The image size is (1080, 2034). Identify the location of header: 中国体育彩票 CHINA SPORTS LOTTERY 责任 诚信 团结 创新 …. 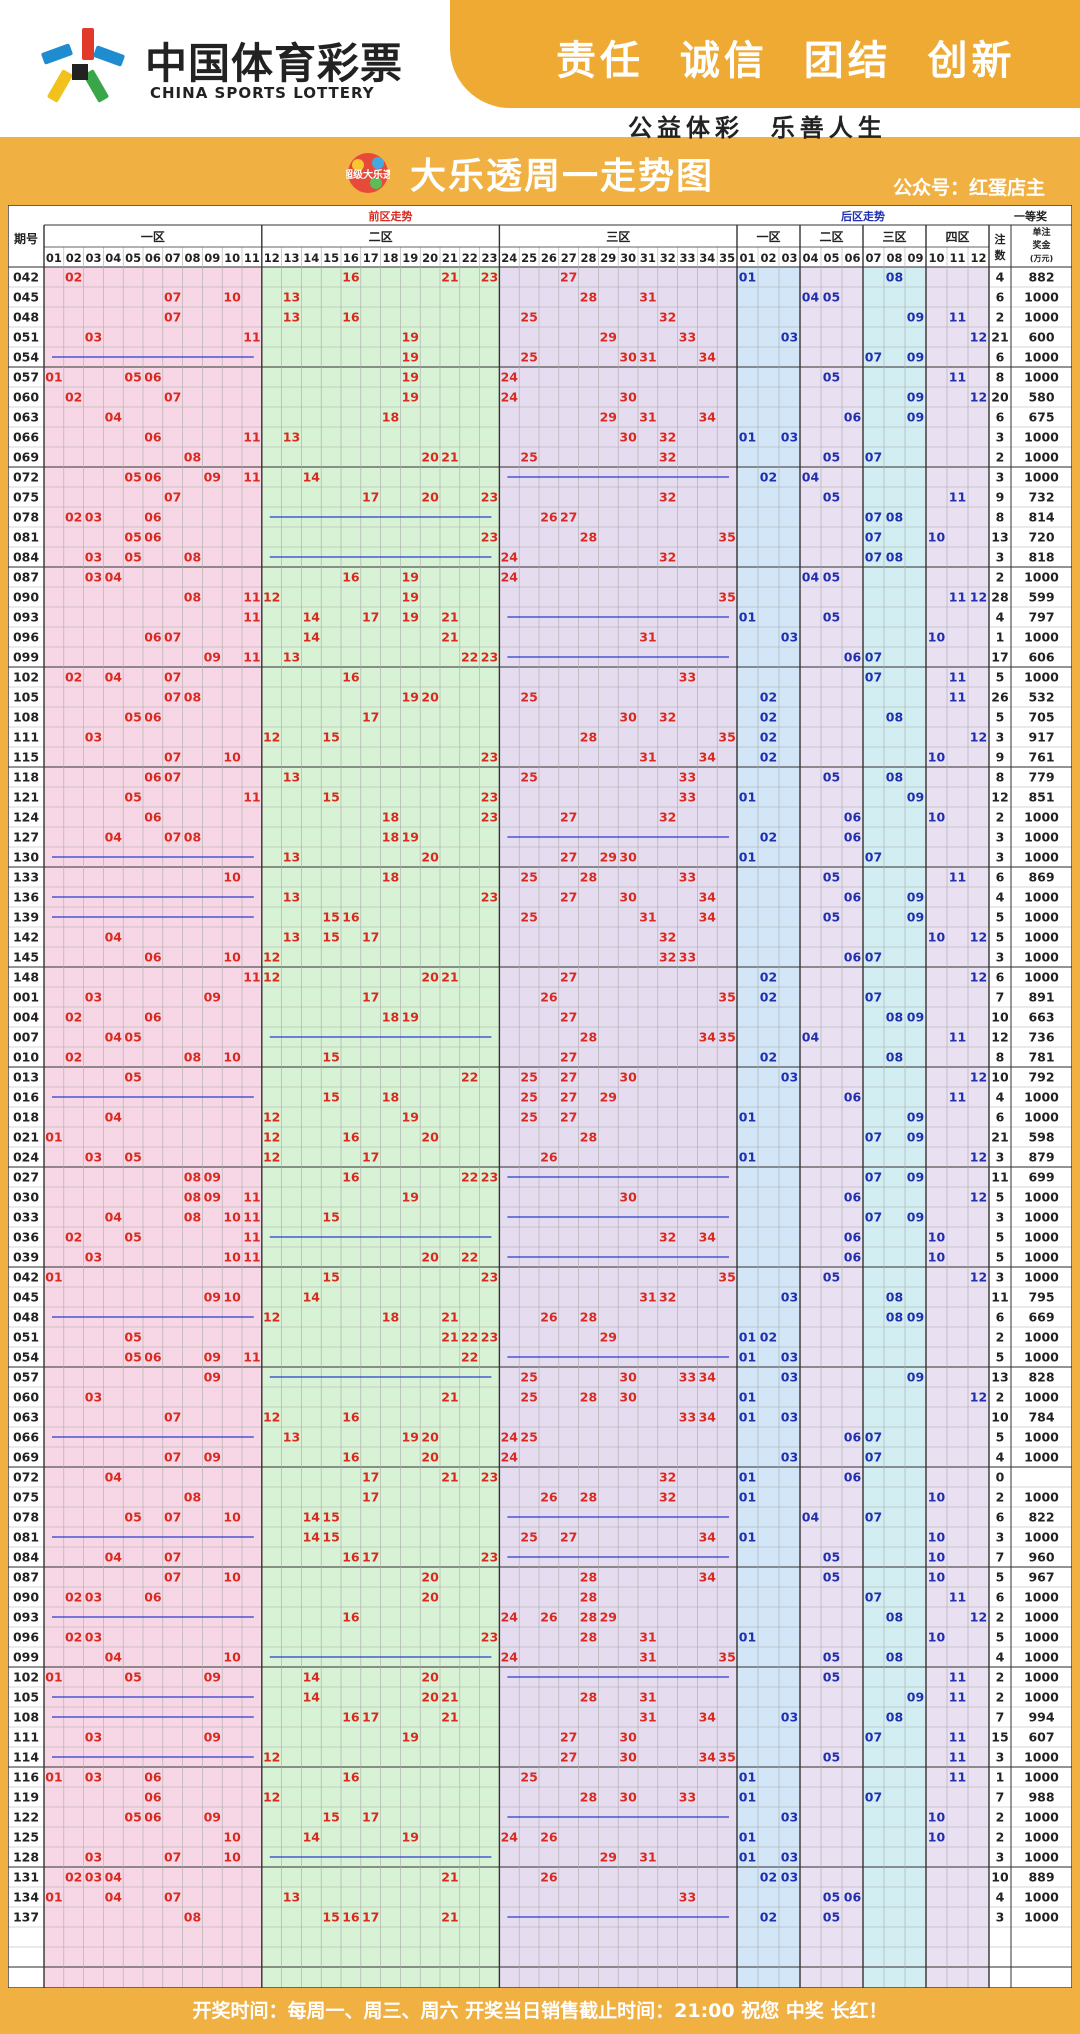
(540, 71).